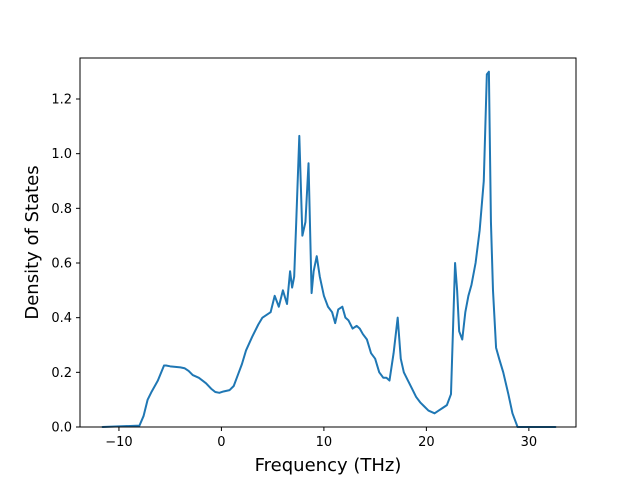  I want to click on x-tick-label: −10, so click(118, 442).